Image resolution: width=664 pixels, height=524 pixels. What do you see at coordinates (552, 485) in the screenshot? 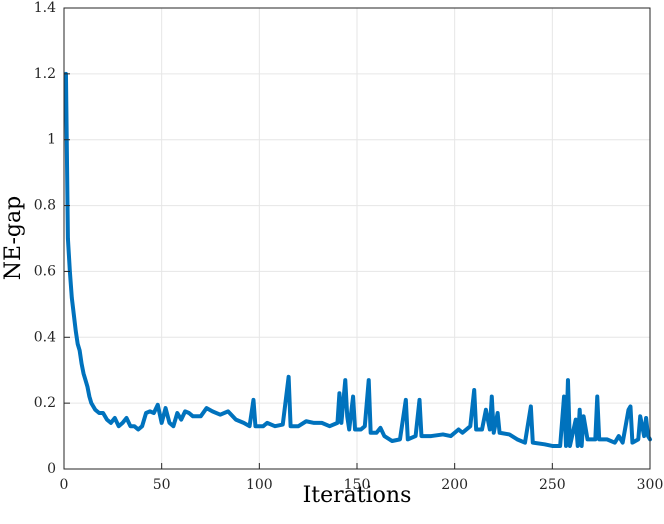
I see `x-tick-label: 250` at bounding box center [552, 485].